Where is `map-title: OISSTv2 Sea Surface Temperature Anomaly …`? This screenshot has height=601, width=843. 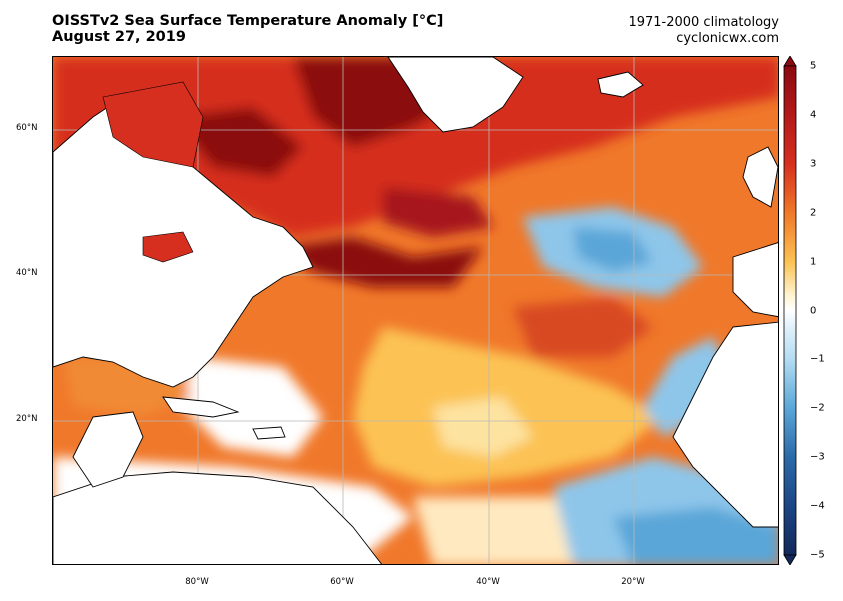 map-title: OISSTv2 Sea Surface Temperature Anomaly … is located at coordinates (247, 29).